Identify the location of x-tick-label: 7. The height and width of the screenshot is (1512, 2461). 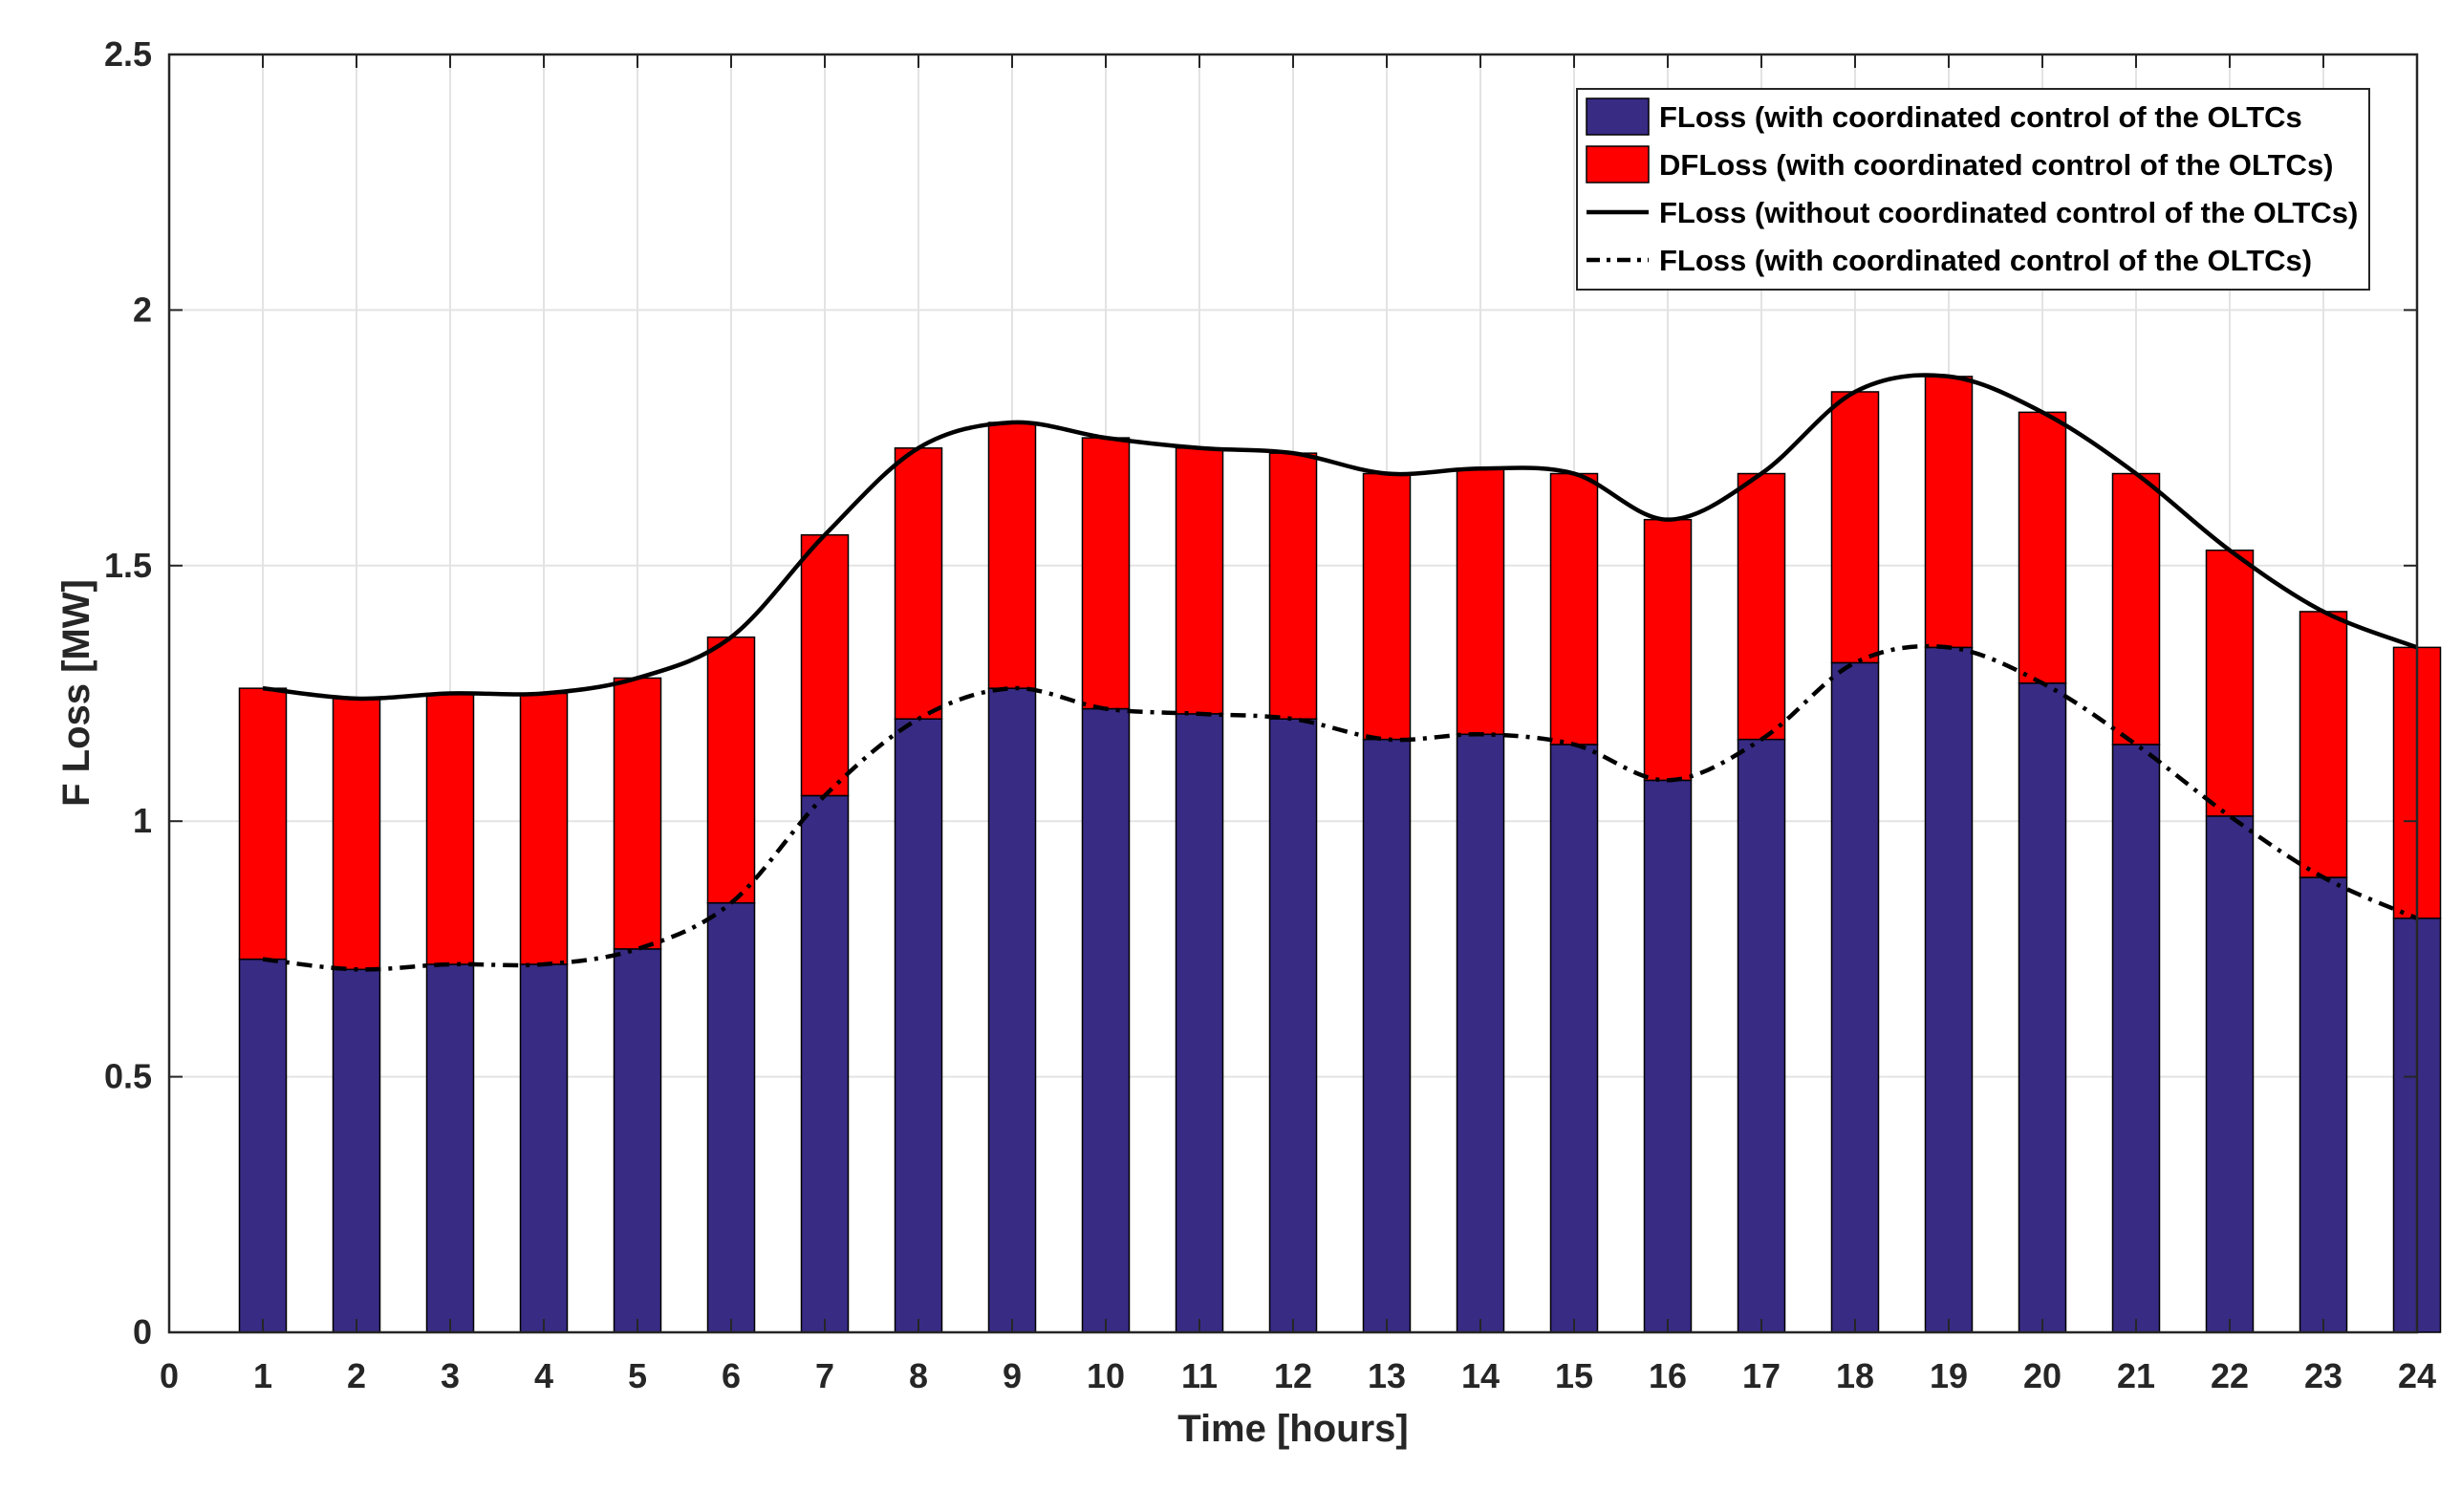
(824, 1375).